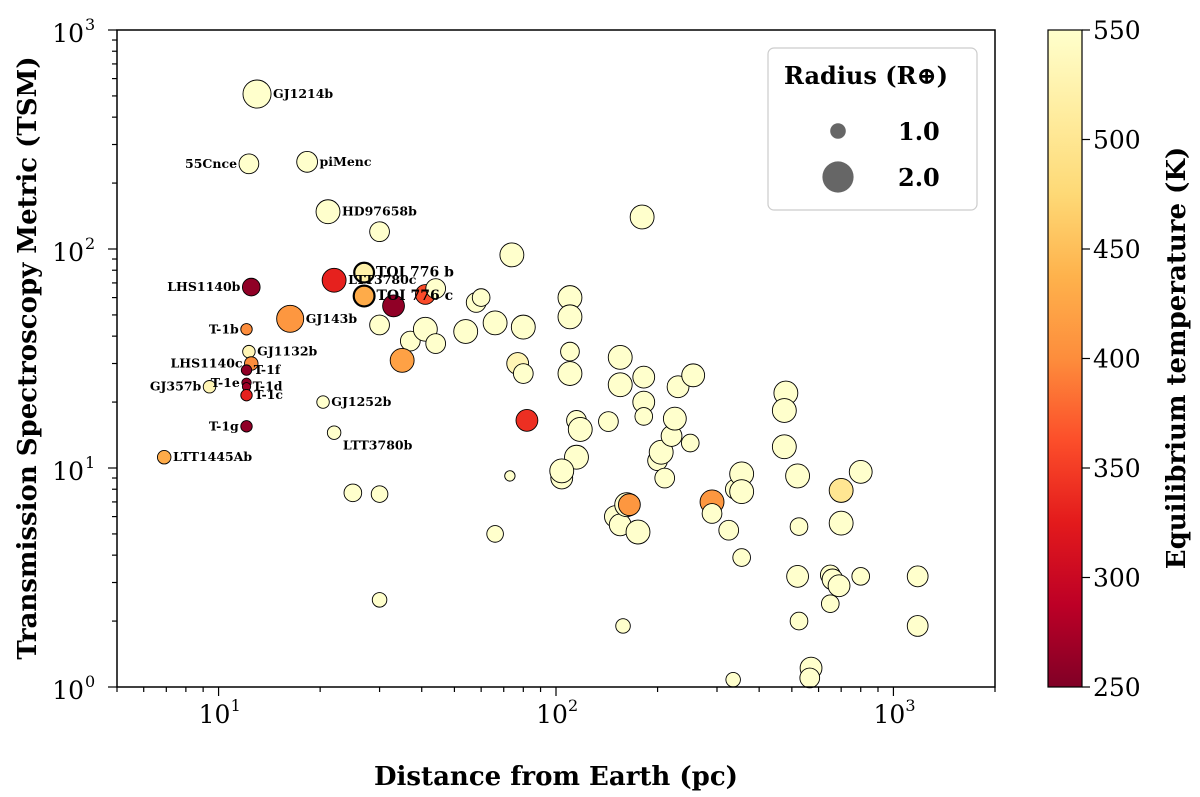  Describe the element at coordinates (206, 363) in the screenshot. I see `point-label: LHS1140c` at that location.